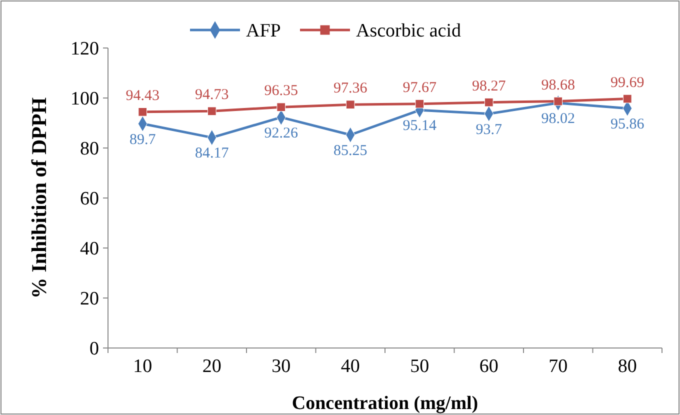 Image resolution: width=680 pixels, height=415 pixels. Describe the element at coordinates (558, 366) in the screenshot. I see `x-tick-label: 70` at that location.